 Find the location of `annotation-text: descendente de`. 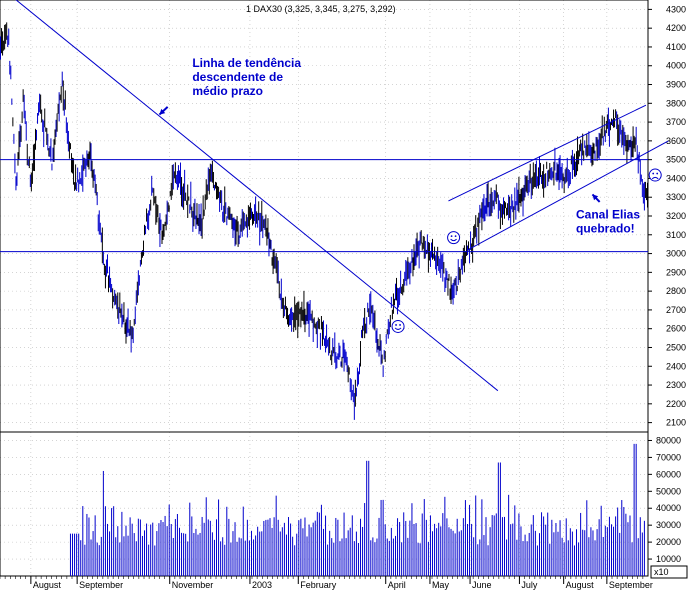

annotation-text: descendente de is located at coordinates (237, 77).